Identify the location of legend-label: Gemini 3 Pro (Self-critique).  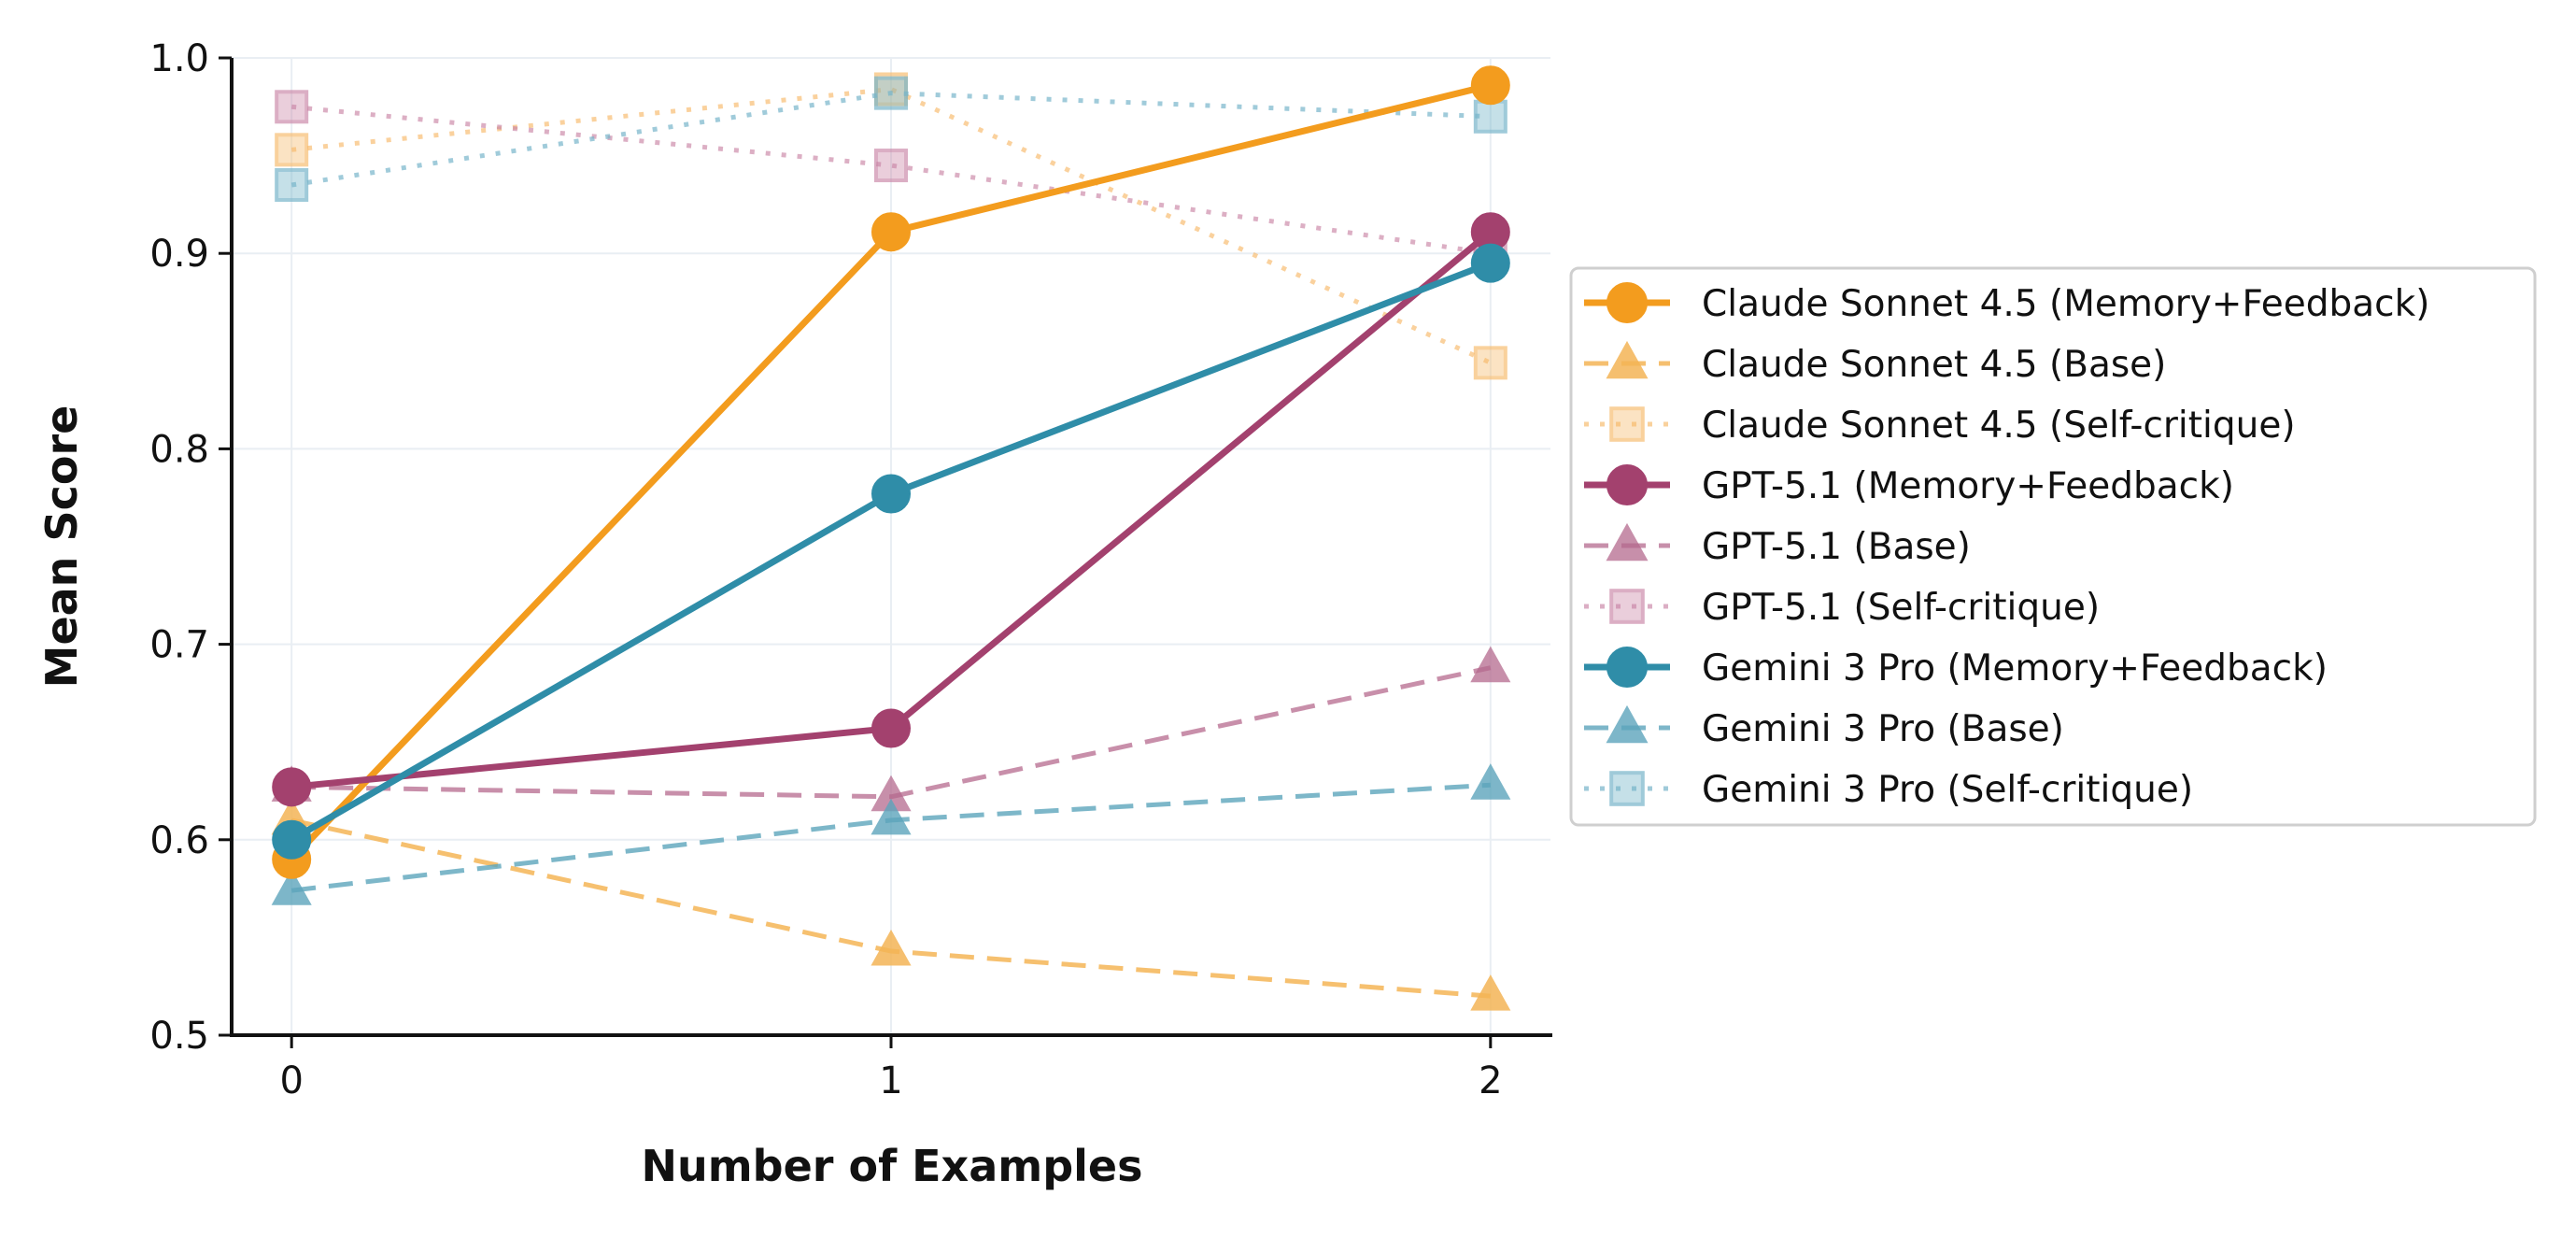
(1947, 790).